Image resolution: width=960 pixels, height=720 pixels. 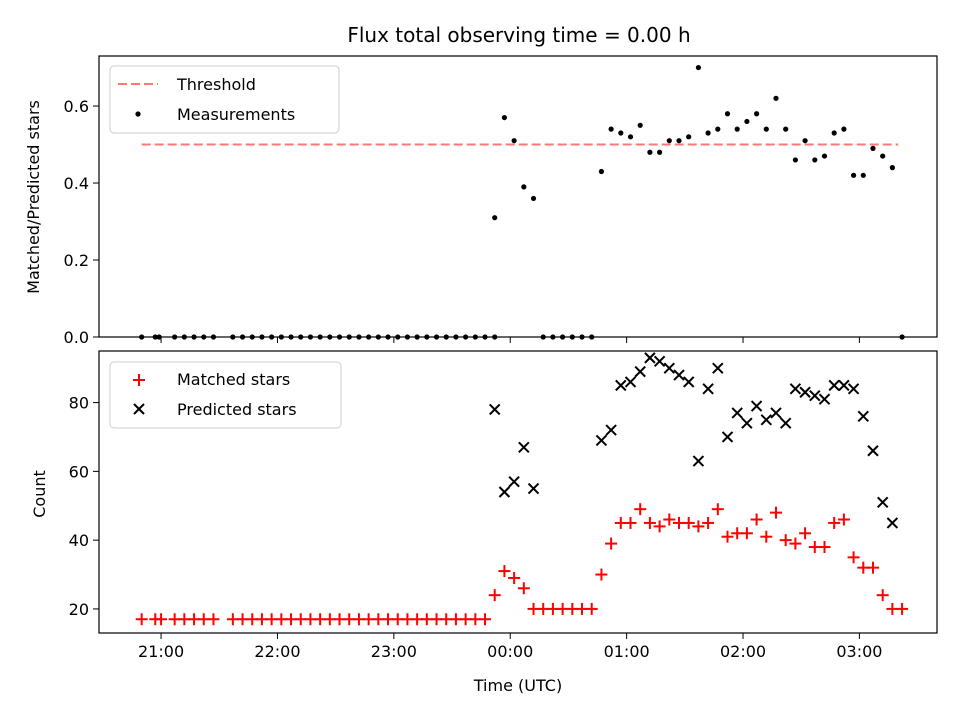 I want to click on ratio-x-ticks, so click(x=510, y=340).